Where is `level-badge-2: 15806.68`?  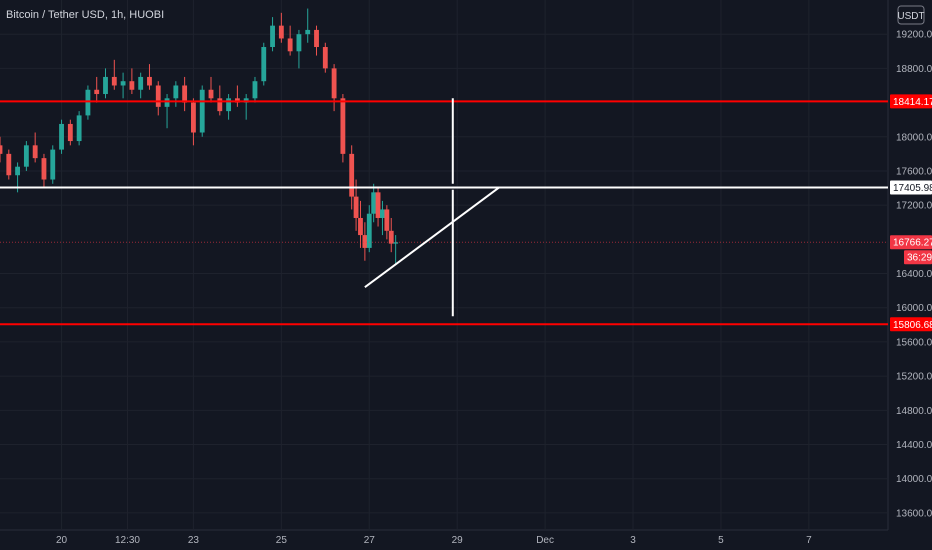
level-badge-2: 15806.68 is located at coordinates (911, 324).